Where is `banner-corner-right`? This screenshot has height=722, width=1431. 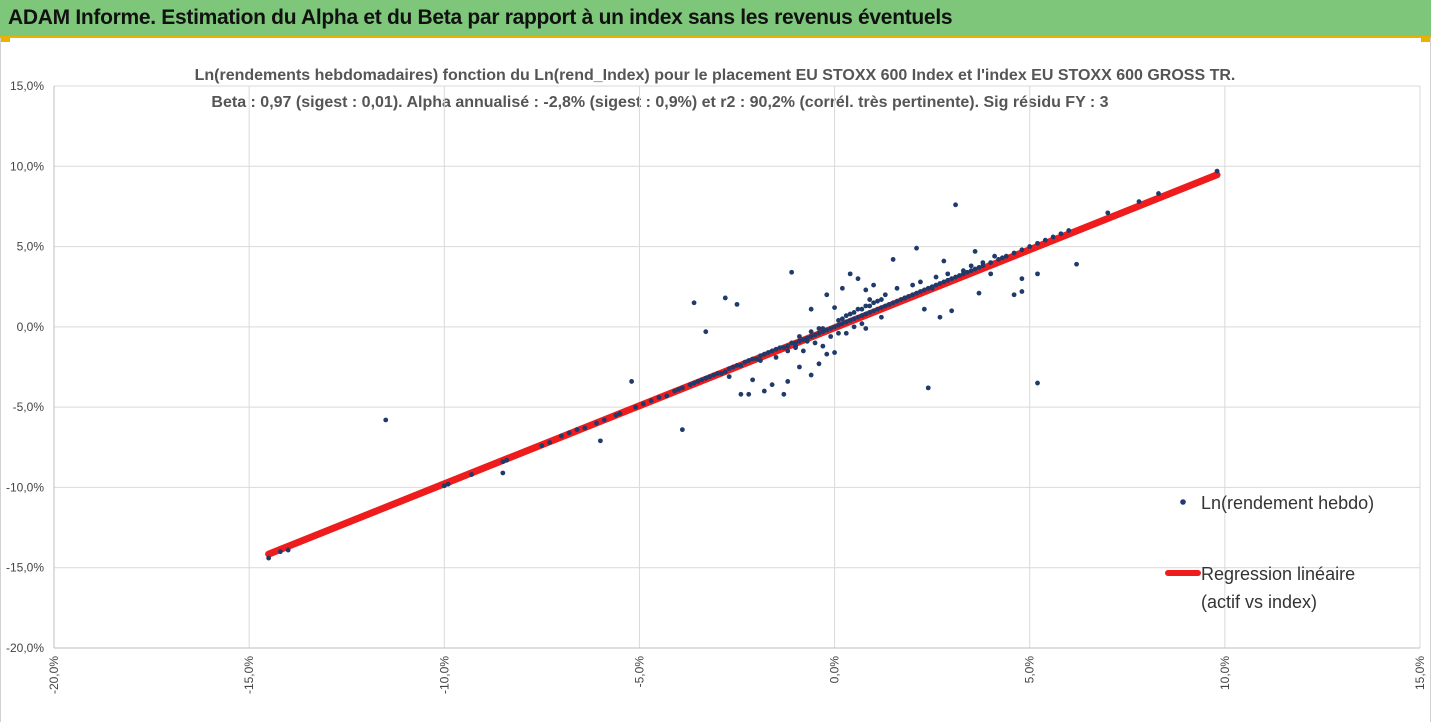
banner-corner-right is located at coordinates (1426, 40).